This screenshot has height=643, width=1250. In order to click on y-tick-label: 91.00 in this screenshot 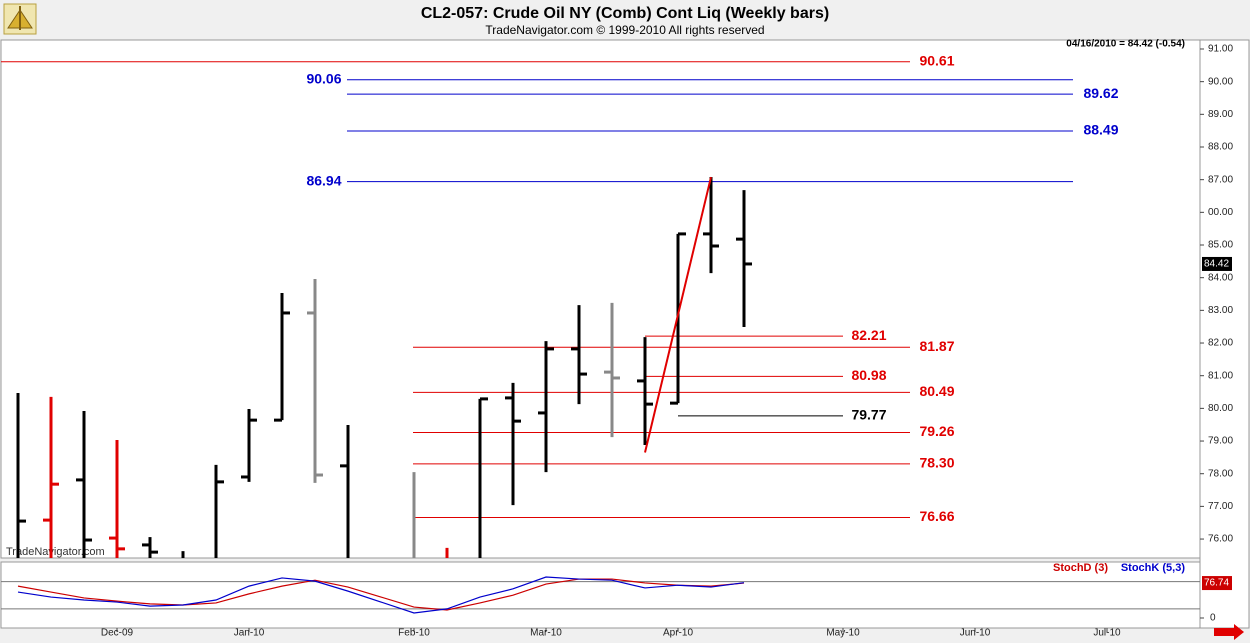, I will do `click(1220, 49)`.